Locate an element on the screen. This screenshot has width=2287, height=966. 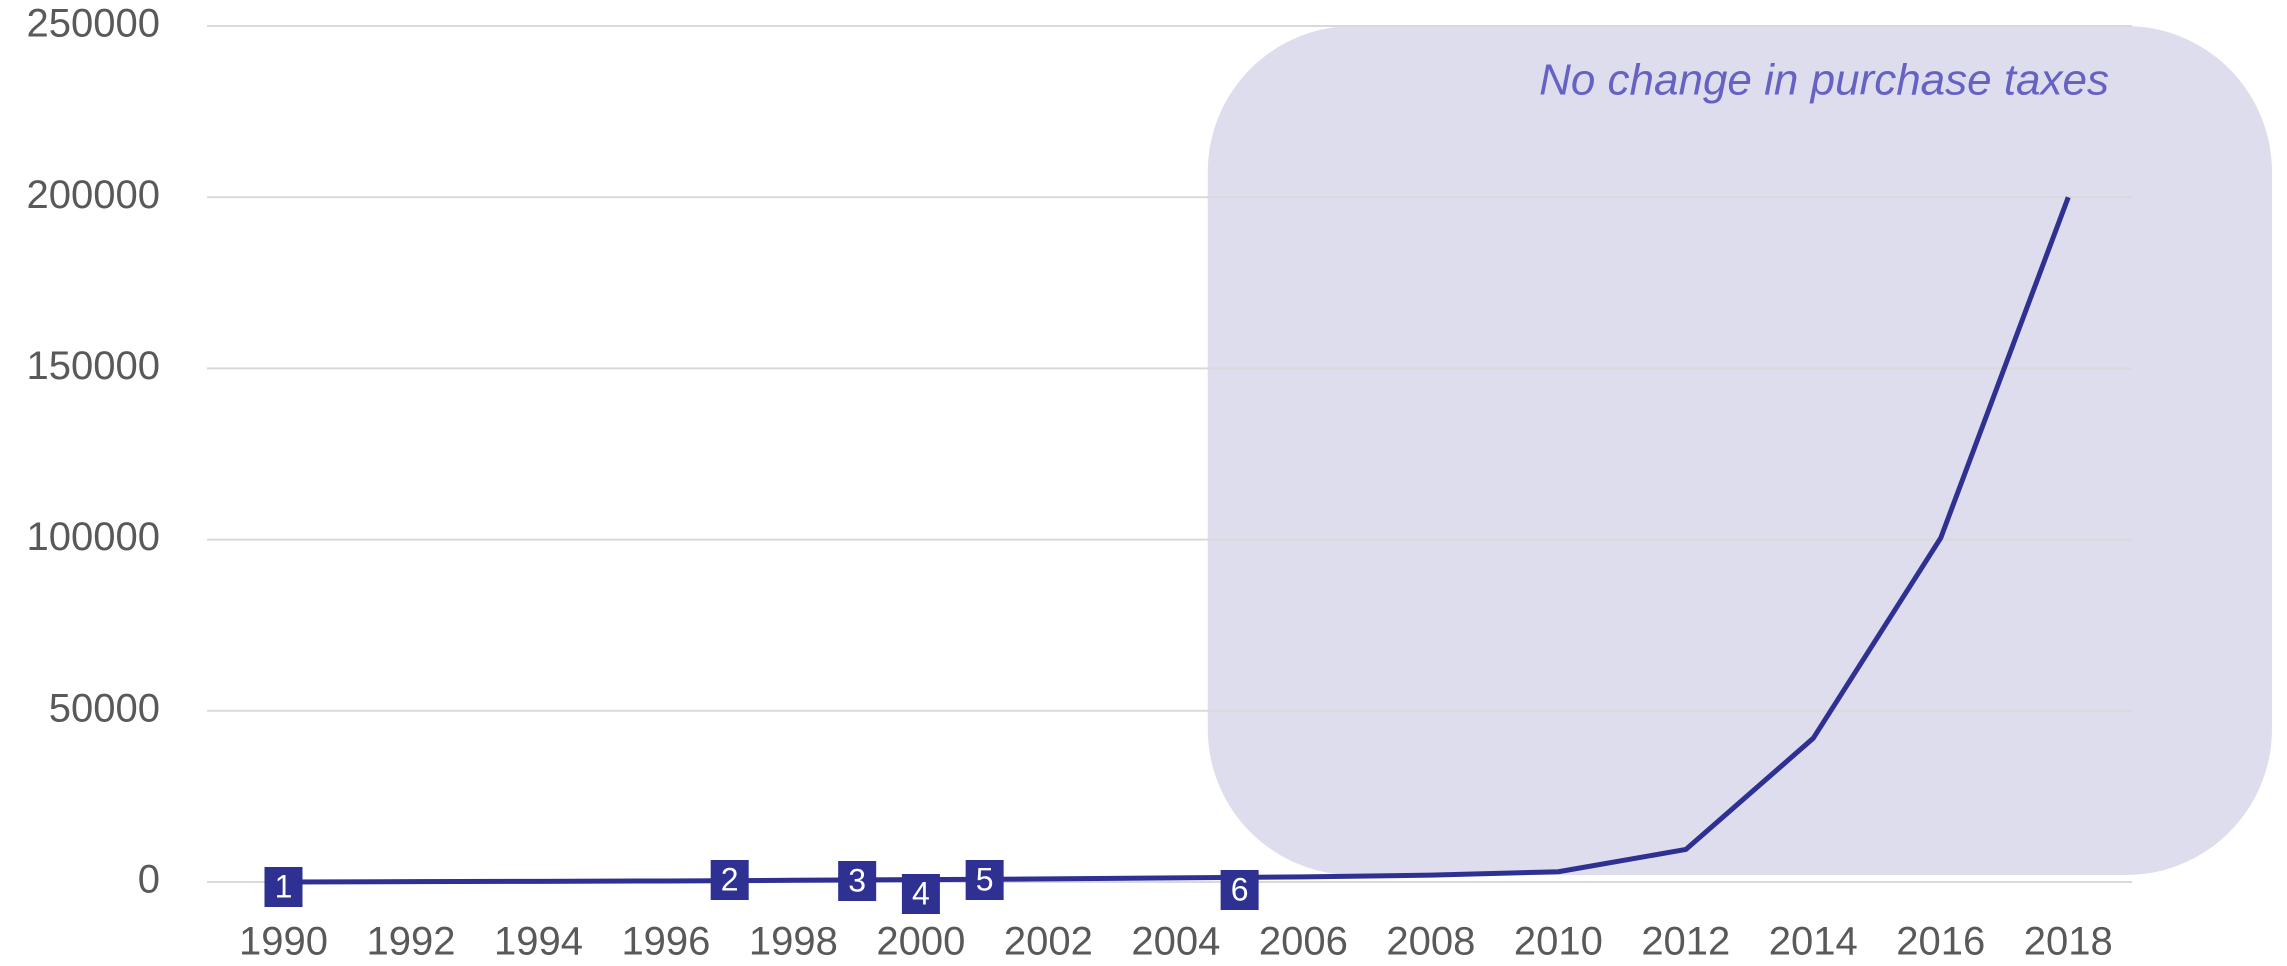
marker-label: 3 is located at coordinates (857, 880).